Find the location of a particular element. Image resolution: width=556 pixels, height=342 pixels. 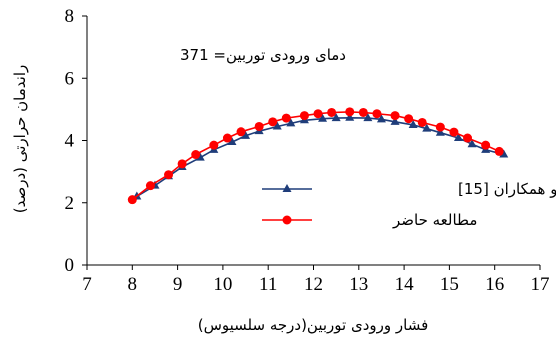

legend: نتایج لی و همکاران [15] مطالعه حاضر is located at coordinates (409, 204).